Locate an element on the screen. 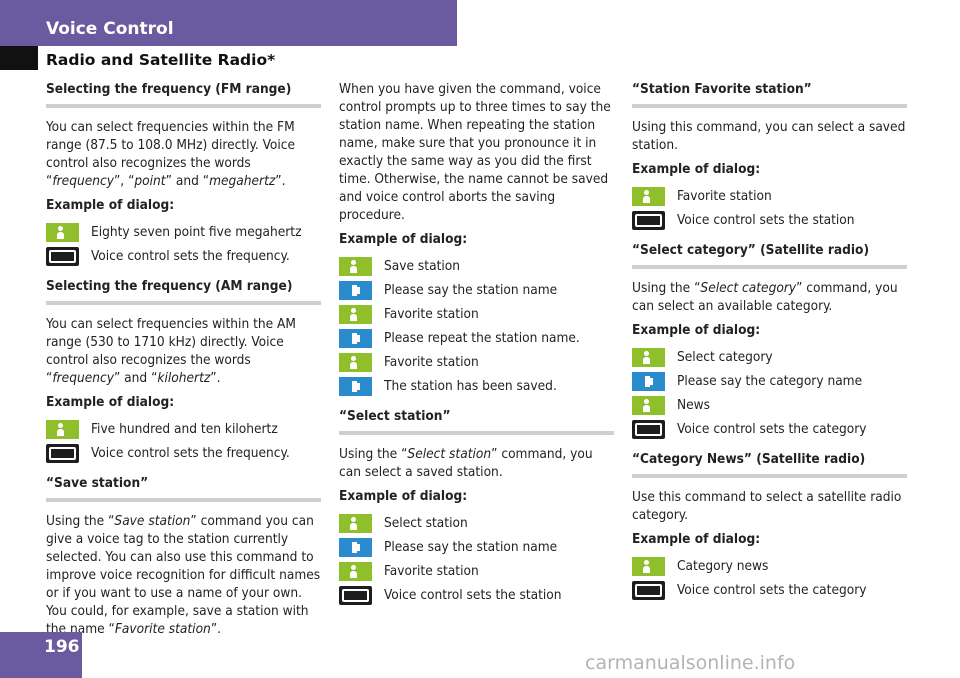  dialog-text: Five hundred and ten kilohertz is located at coordinates (184, 429).